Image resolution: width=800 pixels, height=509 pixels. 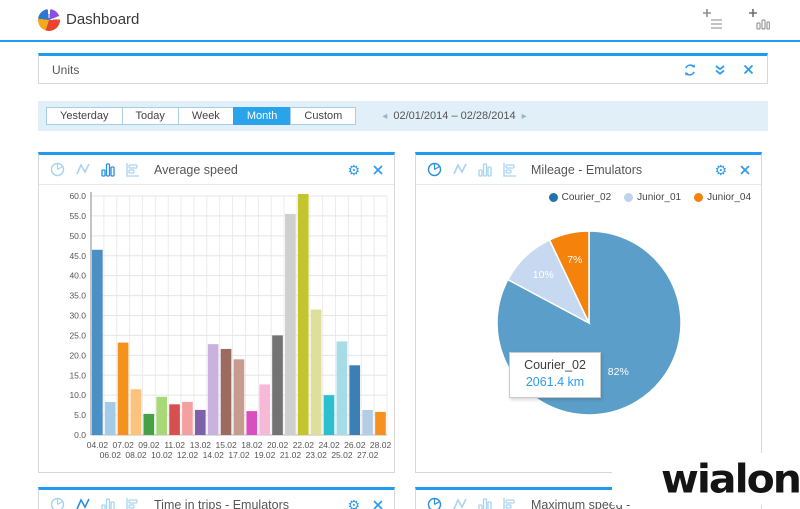 What do you see at coordinates (381, 445) in the screenshot?
I see `svg-text: 28.02` at bounding box center [381, 445].